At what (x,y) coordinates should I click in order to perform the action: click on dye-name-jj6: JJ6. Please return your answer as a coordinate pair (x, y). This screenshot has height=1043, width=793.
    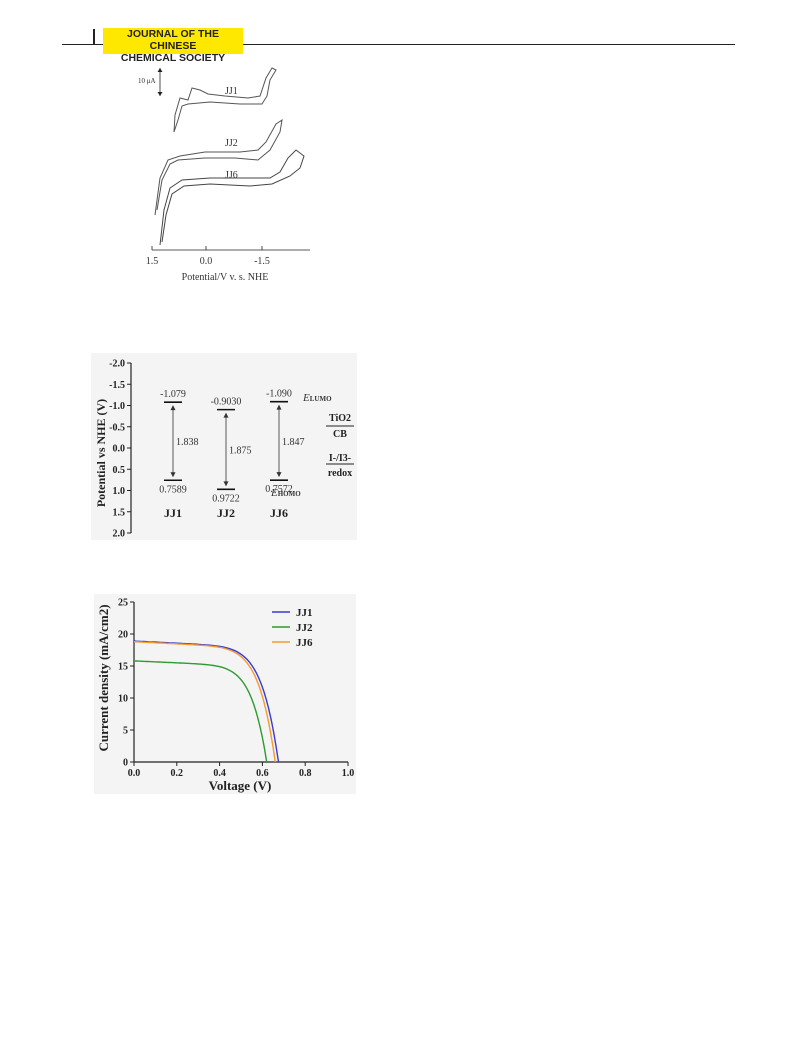
    Looking at the image, I should click on (279, 513).